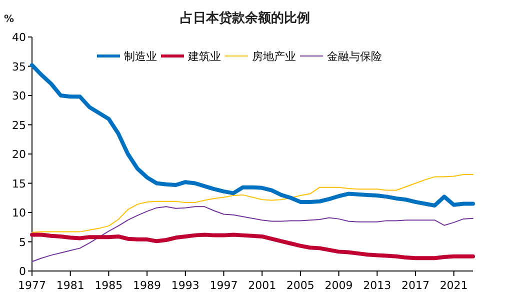 The width and height of the screenshot is (509, 303). Describe the element at coordinates (32, 285) in the screenshot. I see `x-tick-label: 1977` at that location.